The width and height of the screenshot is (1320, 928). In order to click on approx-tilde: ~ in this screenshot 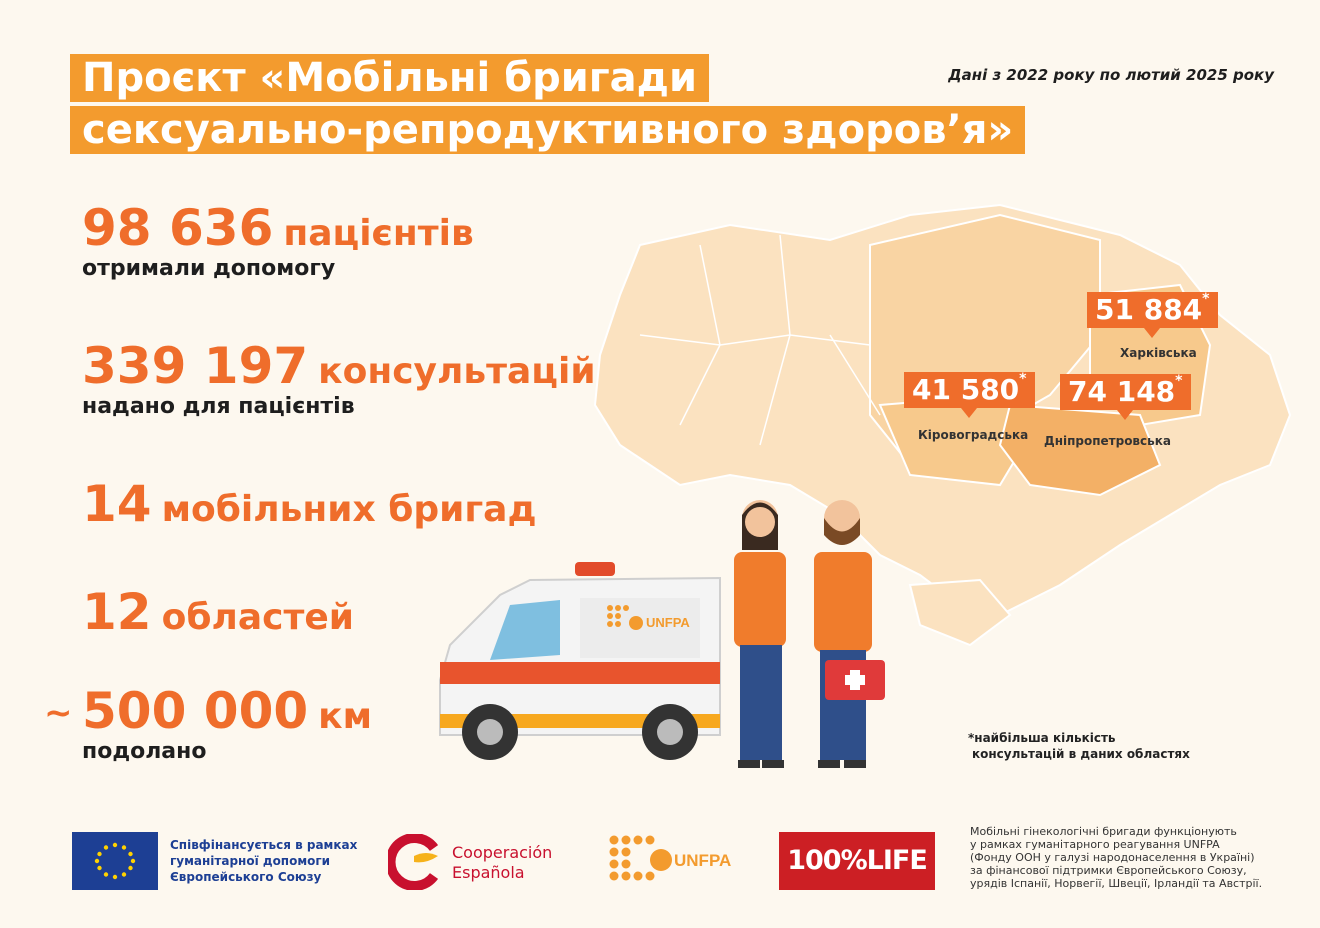, I will do `click(58, 713)`.